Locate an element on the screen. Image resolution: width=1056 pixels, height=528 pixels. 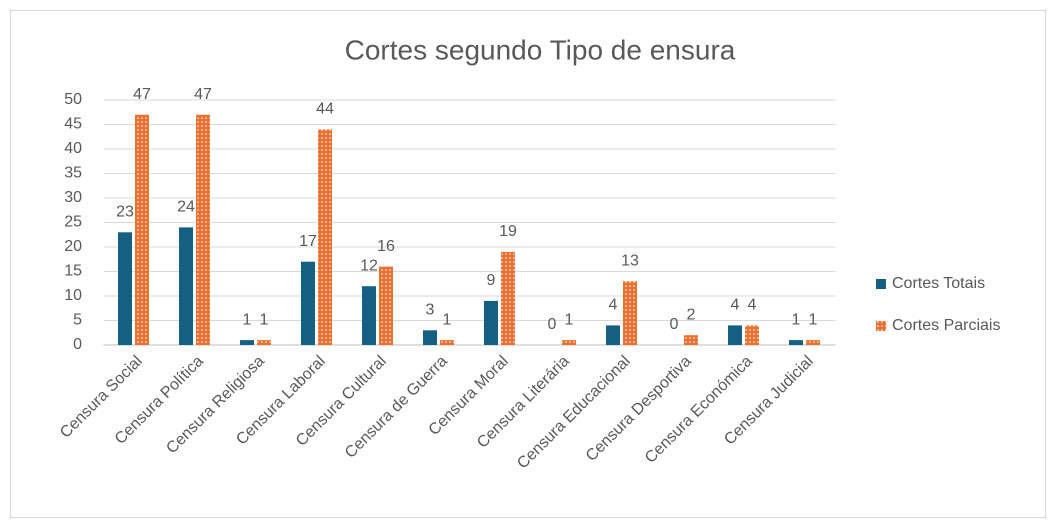
data-label: 2 is located at coordinates (691, 314).